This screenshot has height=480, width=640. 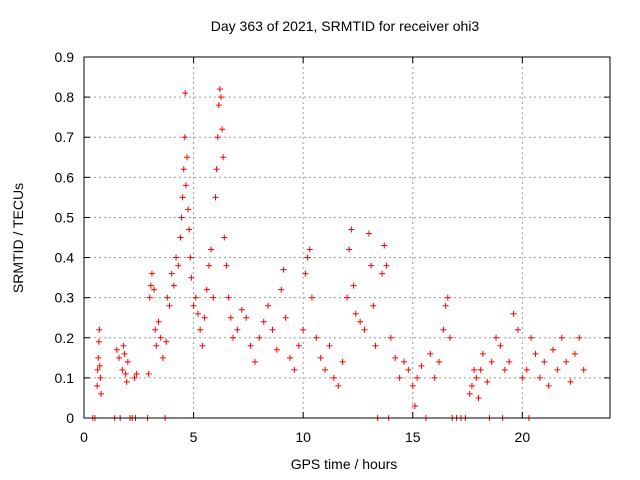 What do you see at coordinates (65, 258) in the screenshot?
I see `y-tick-label: 0.4` at bounding box center [65, 258].